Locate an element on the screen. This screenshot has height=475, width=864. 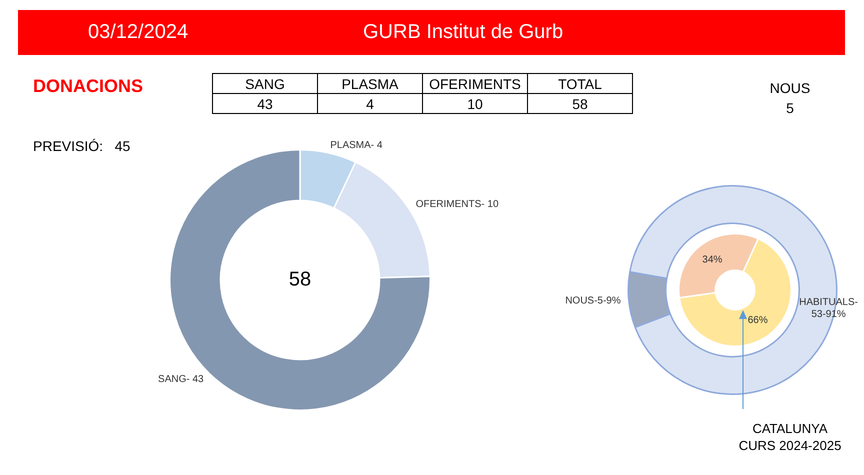
text: 5 is located at coordinates (790, 108).